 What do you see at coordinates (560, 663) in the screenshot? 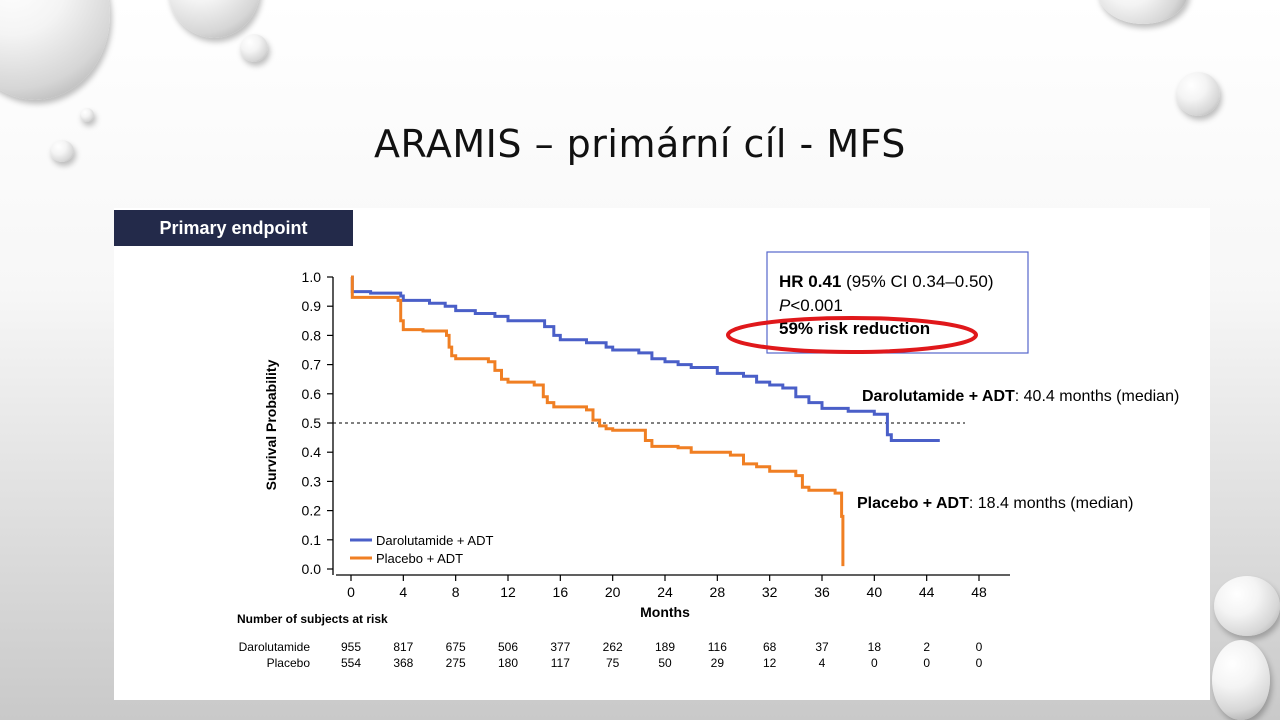
I see `at-risk-value: 117` at bounding box center [560, 663].